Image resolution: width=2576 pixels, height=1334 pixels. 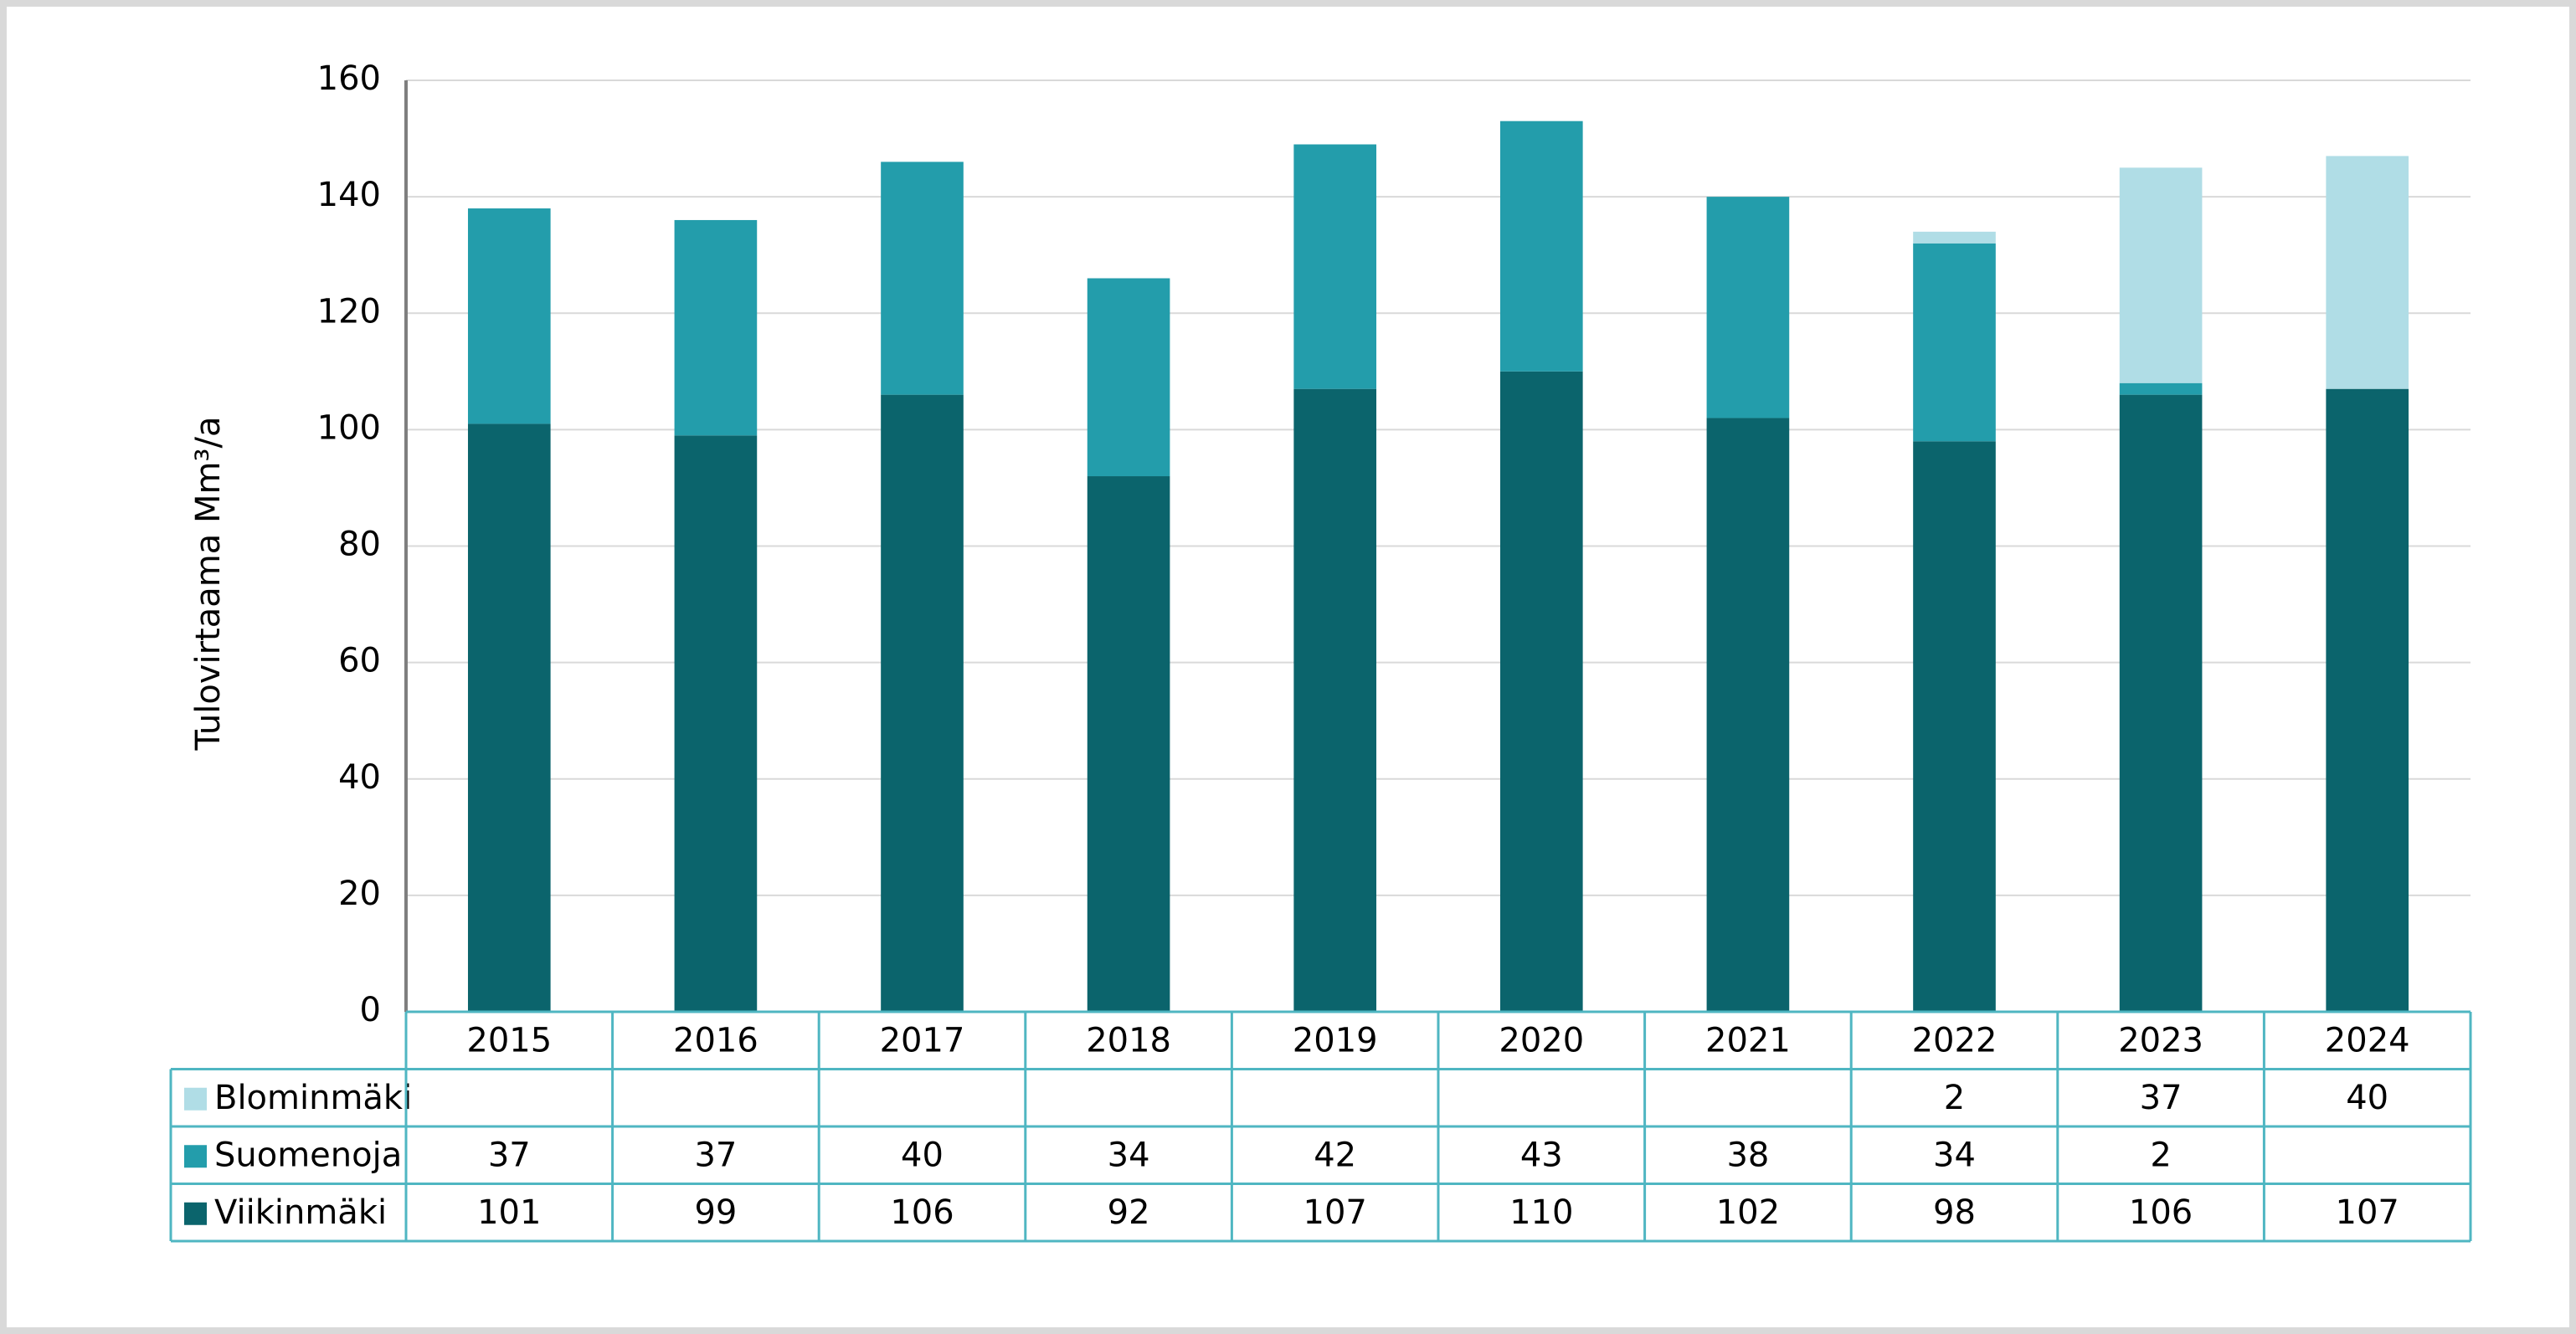 What do you see at coordinates (509, 1213) in the screenshot?
I see `table-value: 101` at bounding box center [509, 1213].